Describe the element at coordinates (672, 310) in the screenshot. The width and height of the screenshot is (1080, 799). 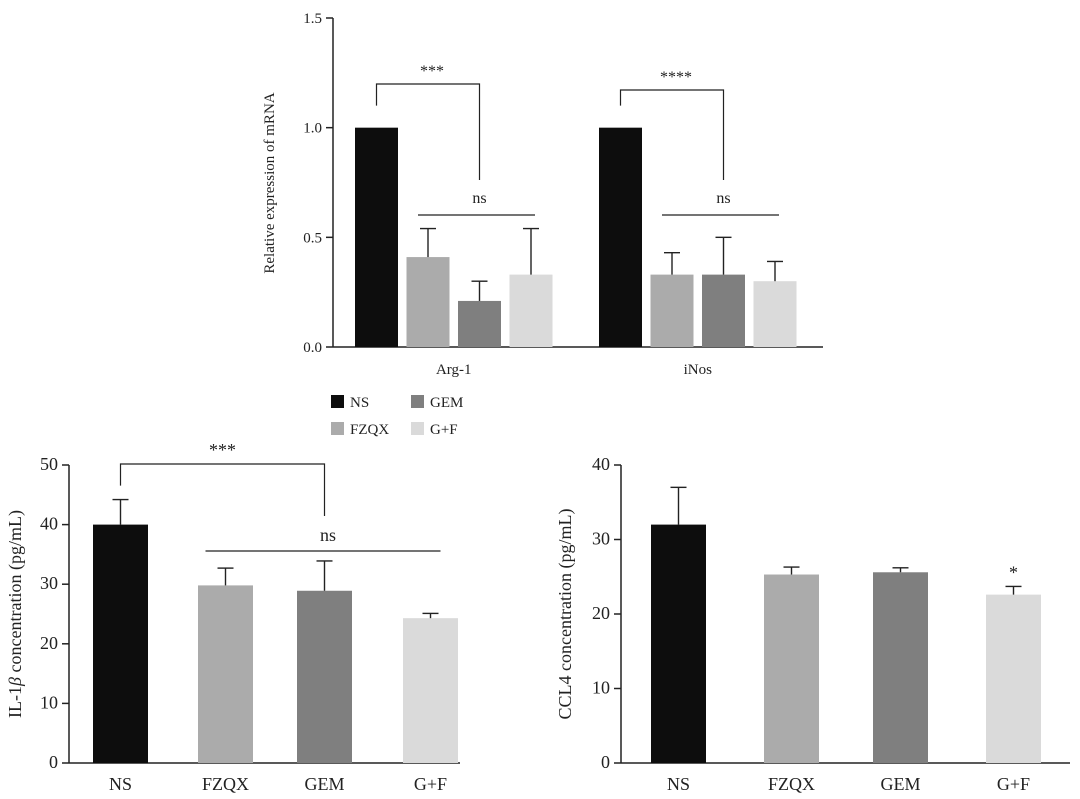
I see `bar-inos-fzqx` at that location.